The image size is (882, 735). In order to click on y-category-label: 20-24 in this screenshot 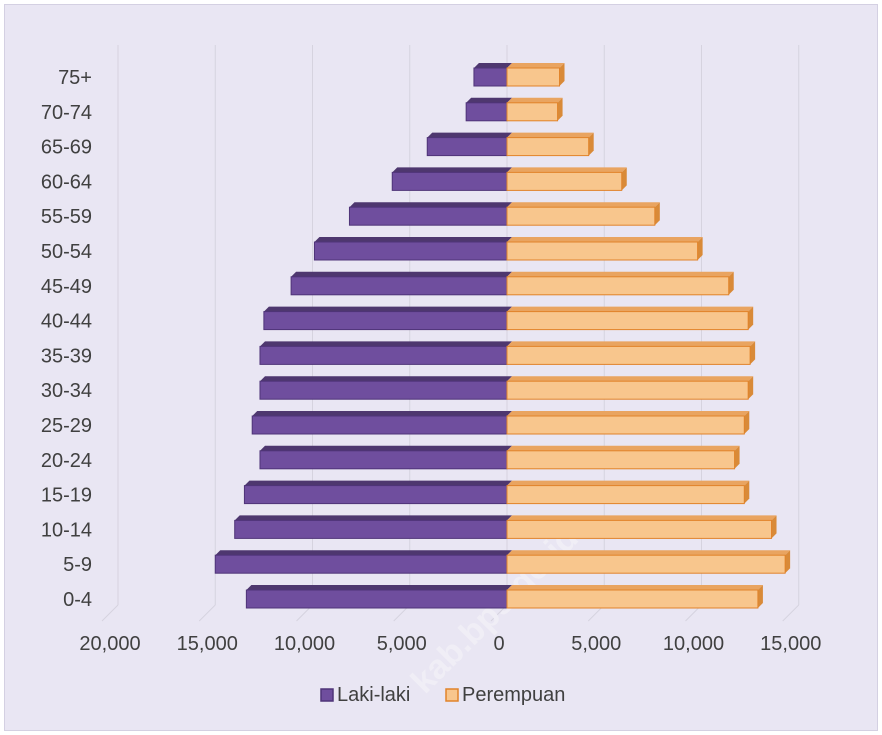, I will do `click(66, 461)`.